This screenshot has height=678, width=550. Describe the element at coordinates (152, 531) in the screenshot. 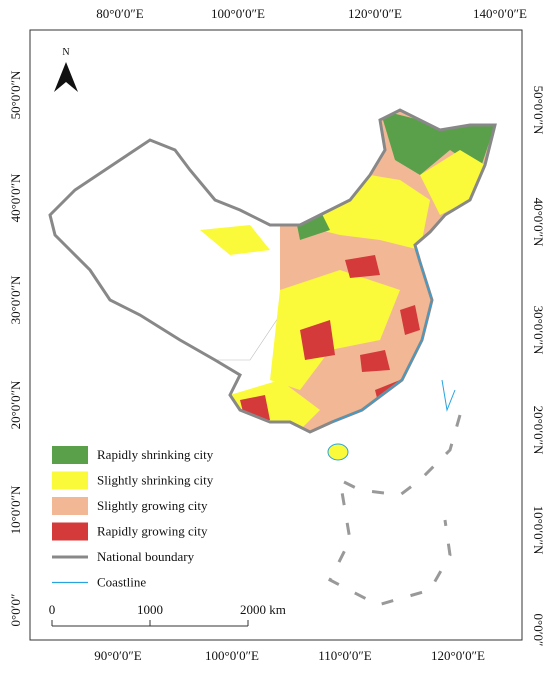

I see `legend-label: Rapidly growing city` at that location.